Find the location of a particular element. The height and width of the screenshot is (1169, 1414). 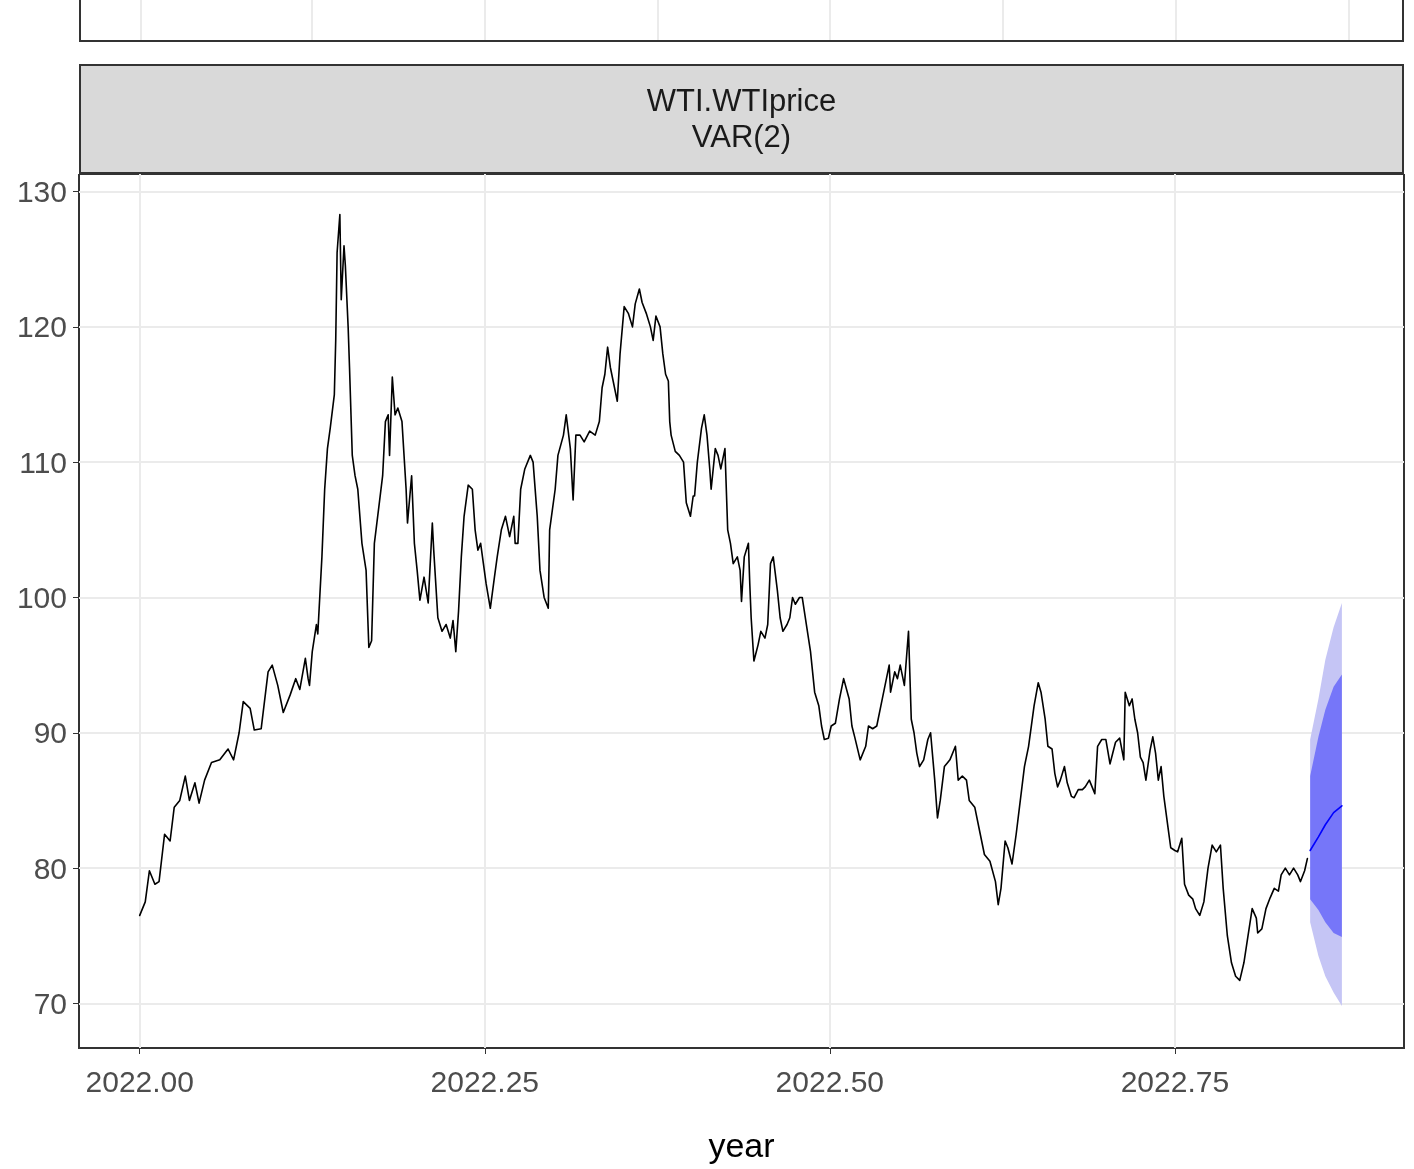

chart-title: WTI.WTIprice is located at coordinates (741, 101).